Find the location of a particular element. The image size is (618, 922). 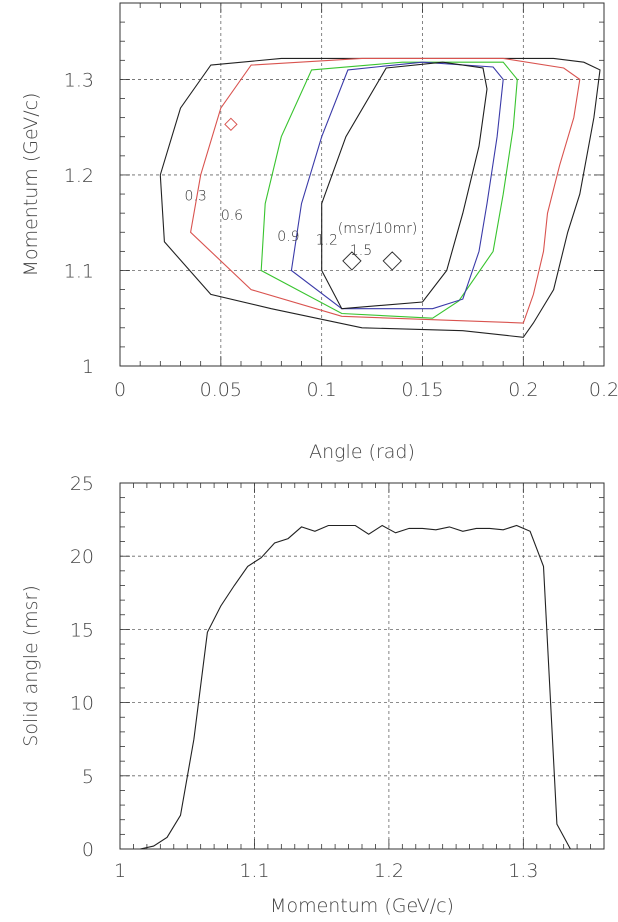

contour-line-1.5 is located at coordinates (404, 185).